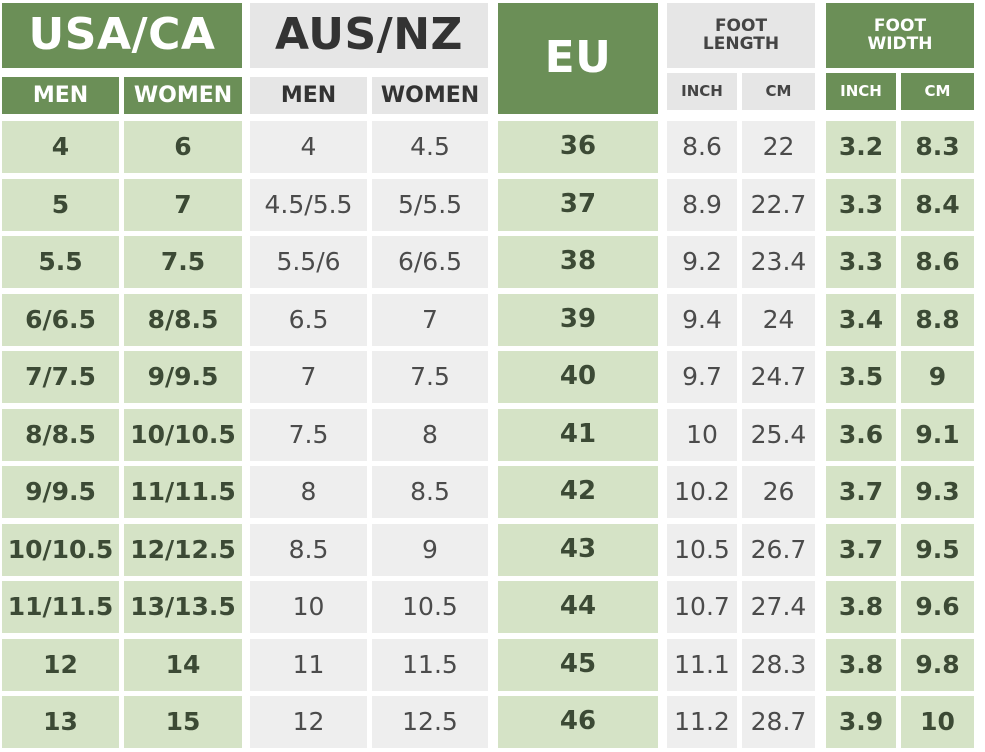 This screenshot has height=752, width=985. Describe the element at coordinates (183, 320) in the screenshot. I see `cell-usa-women: 8/8.5` at that location.